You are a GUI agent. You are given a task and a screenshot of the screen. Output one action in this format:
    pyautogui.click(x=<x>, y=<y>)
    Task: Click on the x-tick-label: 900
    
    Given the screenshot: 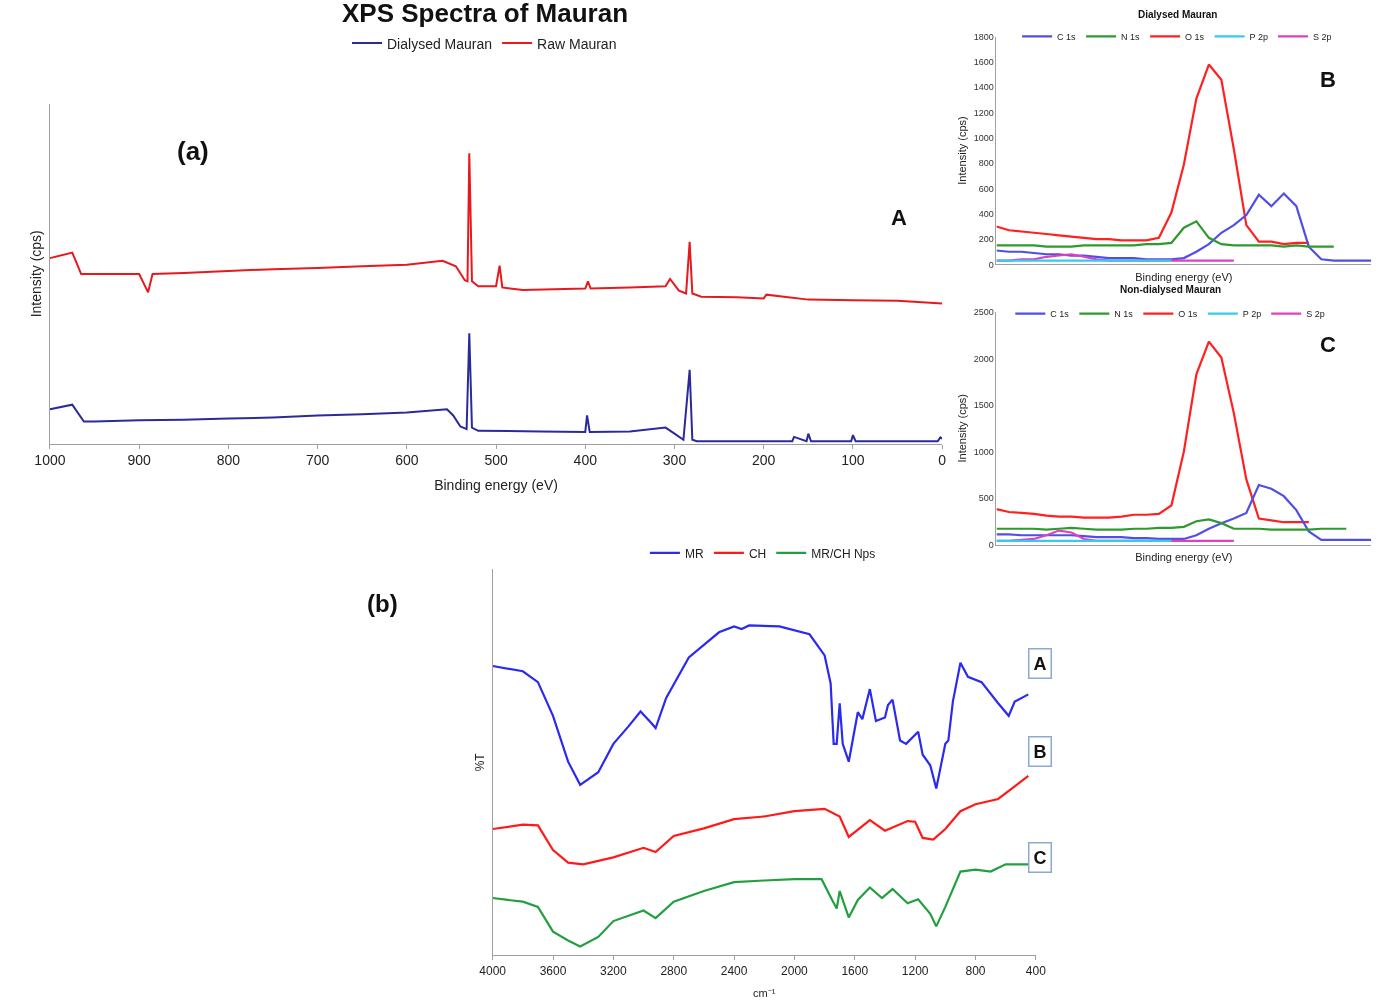 What is the action you would take?
    pyautogui.click(x=139, y=460)
    